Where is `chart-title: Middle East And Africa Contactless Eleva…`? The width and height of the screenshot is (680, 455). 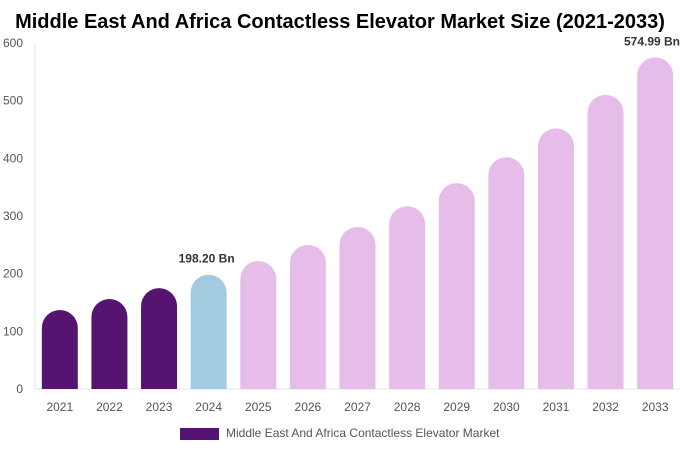
chart-title: Middle East And Africa Contactless Eleva… is located at coordinates (340, 22).